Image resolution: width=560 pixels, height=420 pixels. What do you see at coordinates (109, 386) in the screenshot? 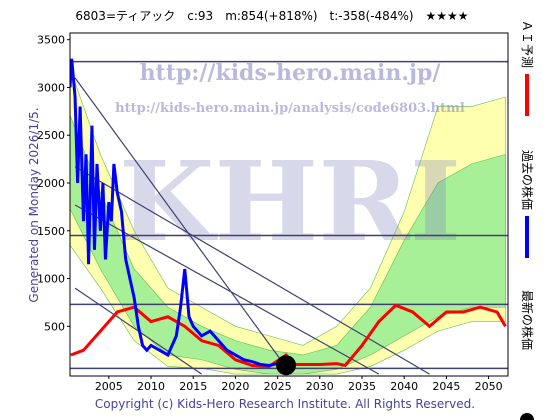
I see `x-tick-label: 2005` at bounding box center [109, 386].